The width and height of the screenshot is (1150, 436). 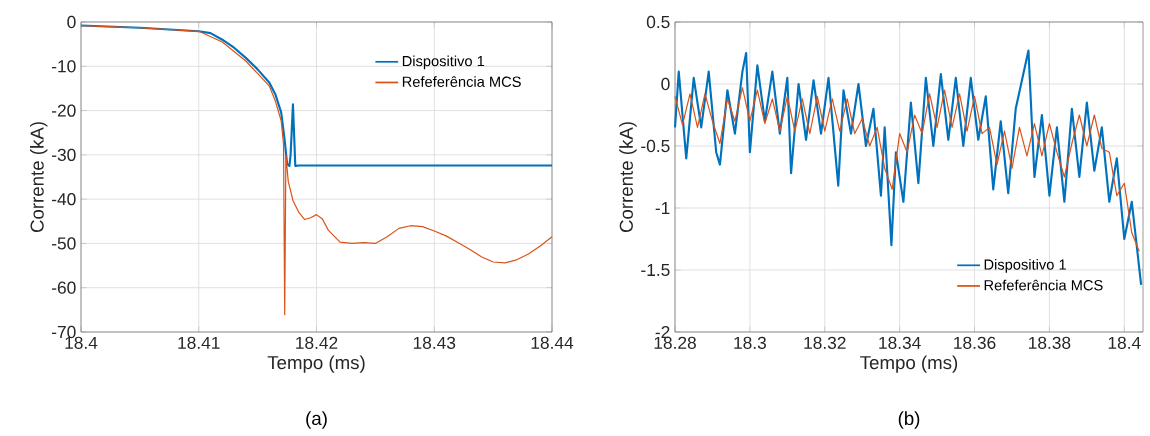 What do you see at coordinates (316, 420) in the screenshot?
I see `text: (a)` at bounding box center [316, 420].